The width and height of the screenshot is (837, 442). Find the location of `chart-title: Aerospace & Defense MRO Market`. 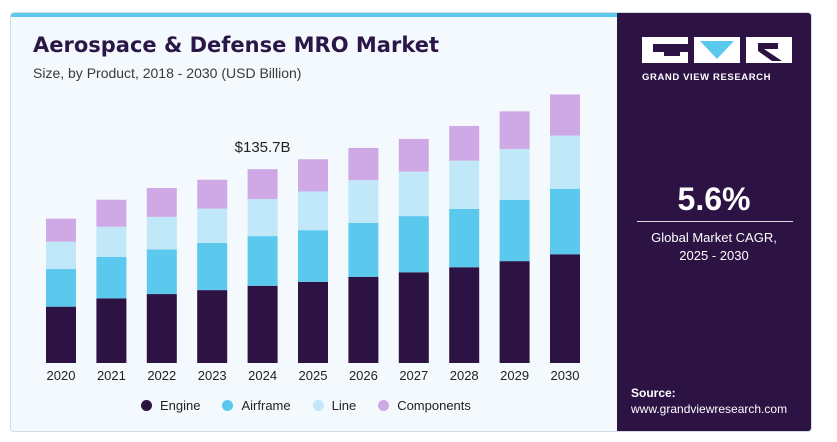

chart-title: Aerospace & Defense MRO Market is located at coordinates (236, 45).